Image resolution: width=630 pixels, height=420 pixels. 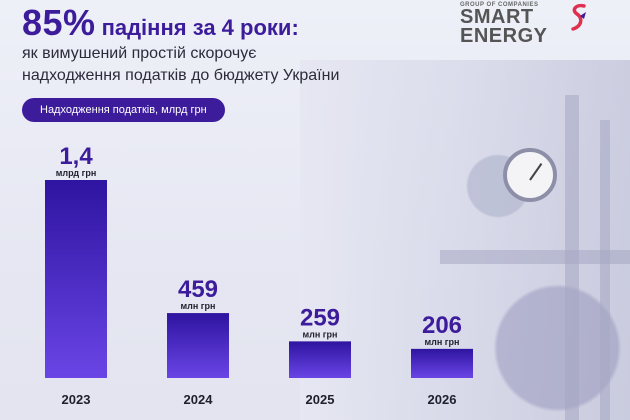 I want to click on x-tick-label-2023: 2023, so click(x=76, y=399).